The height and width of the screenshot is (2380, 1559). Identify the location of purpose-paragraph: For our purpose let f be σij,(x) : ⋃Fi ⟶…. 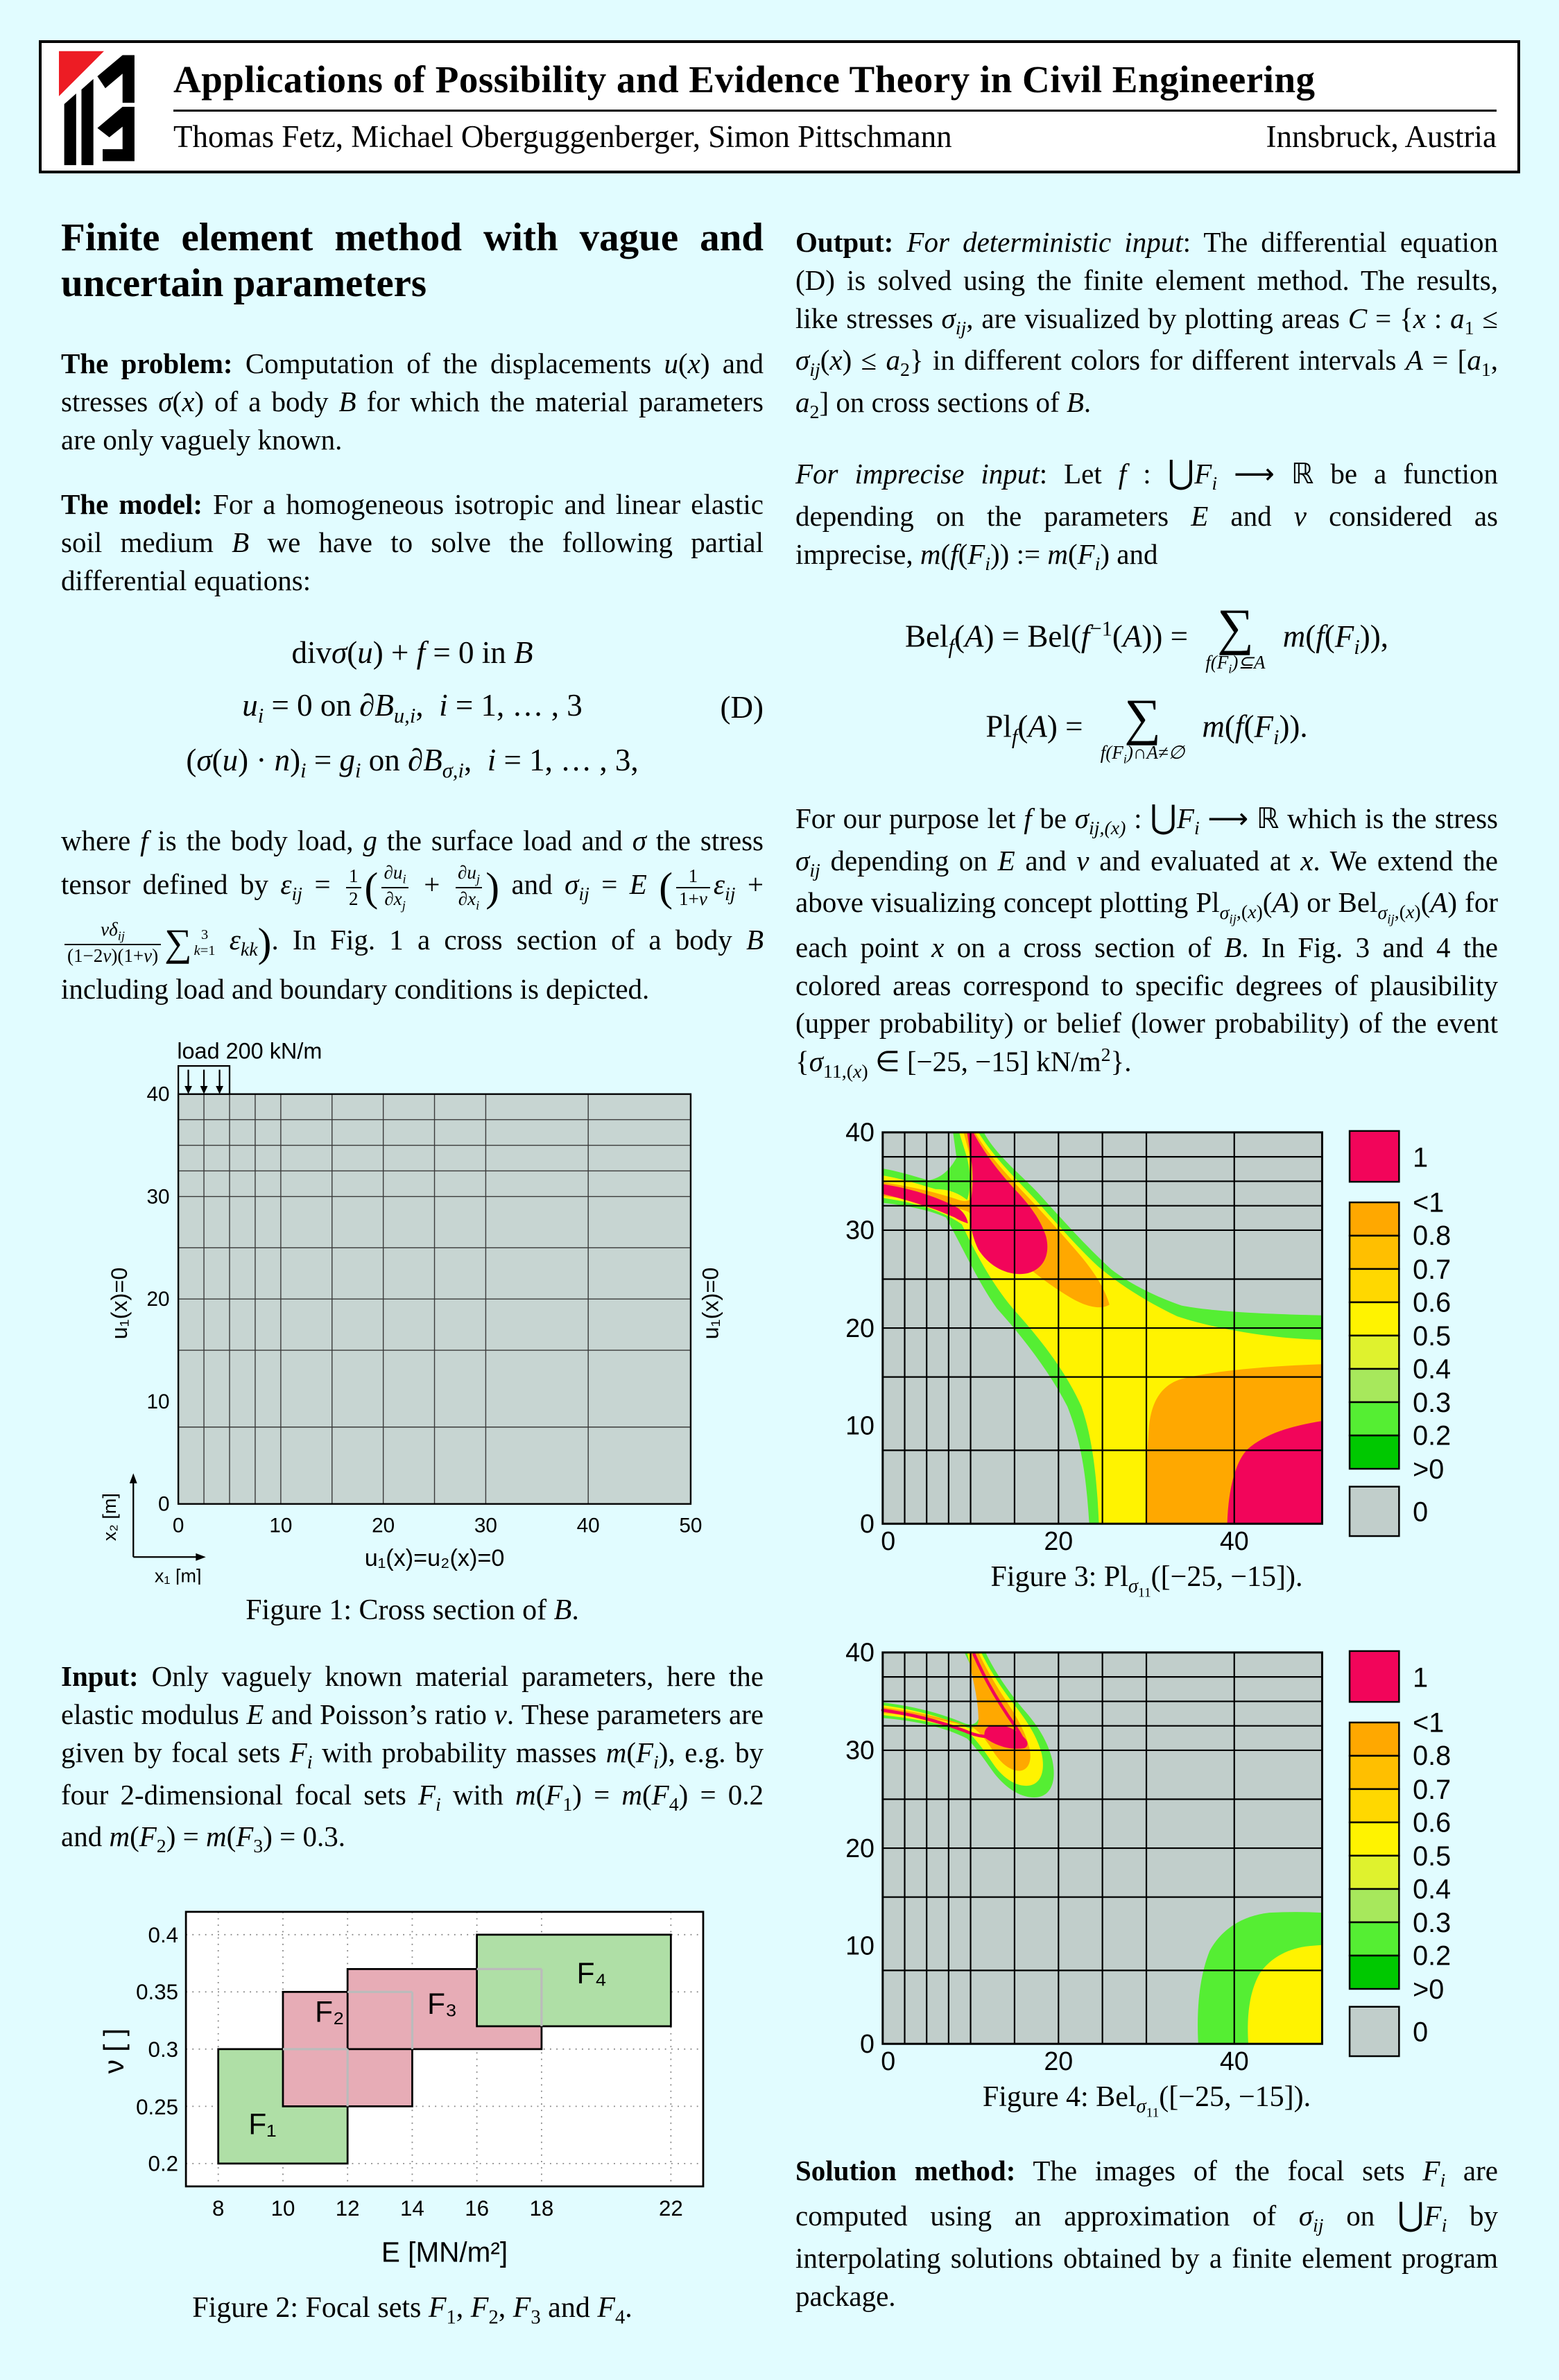
(1146, 941).